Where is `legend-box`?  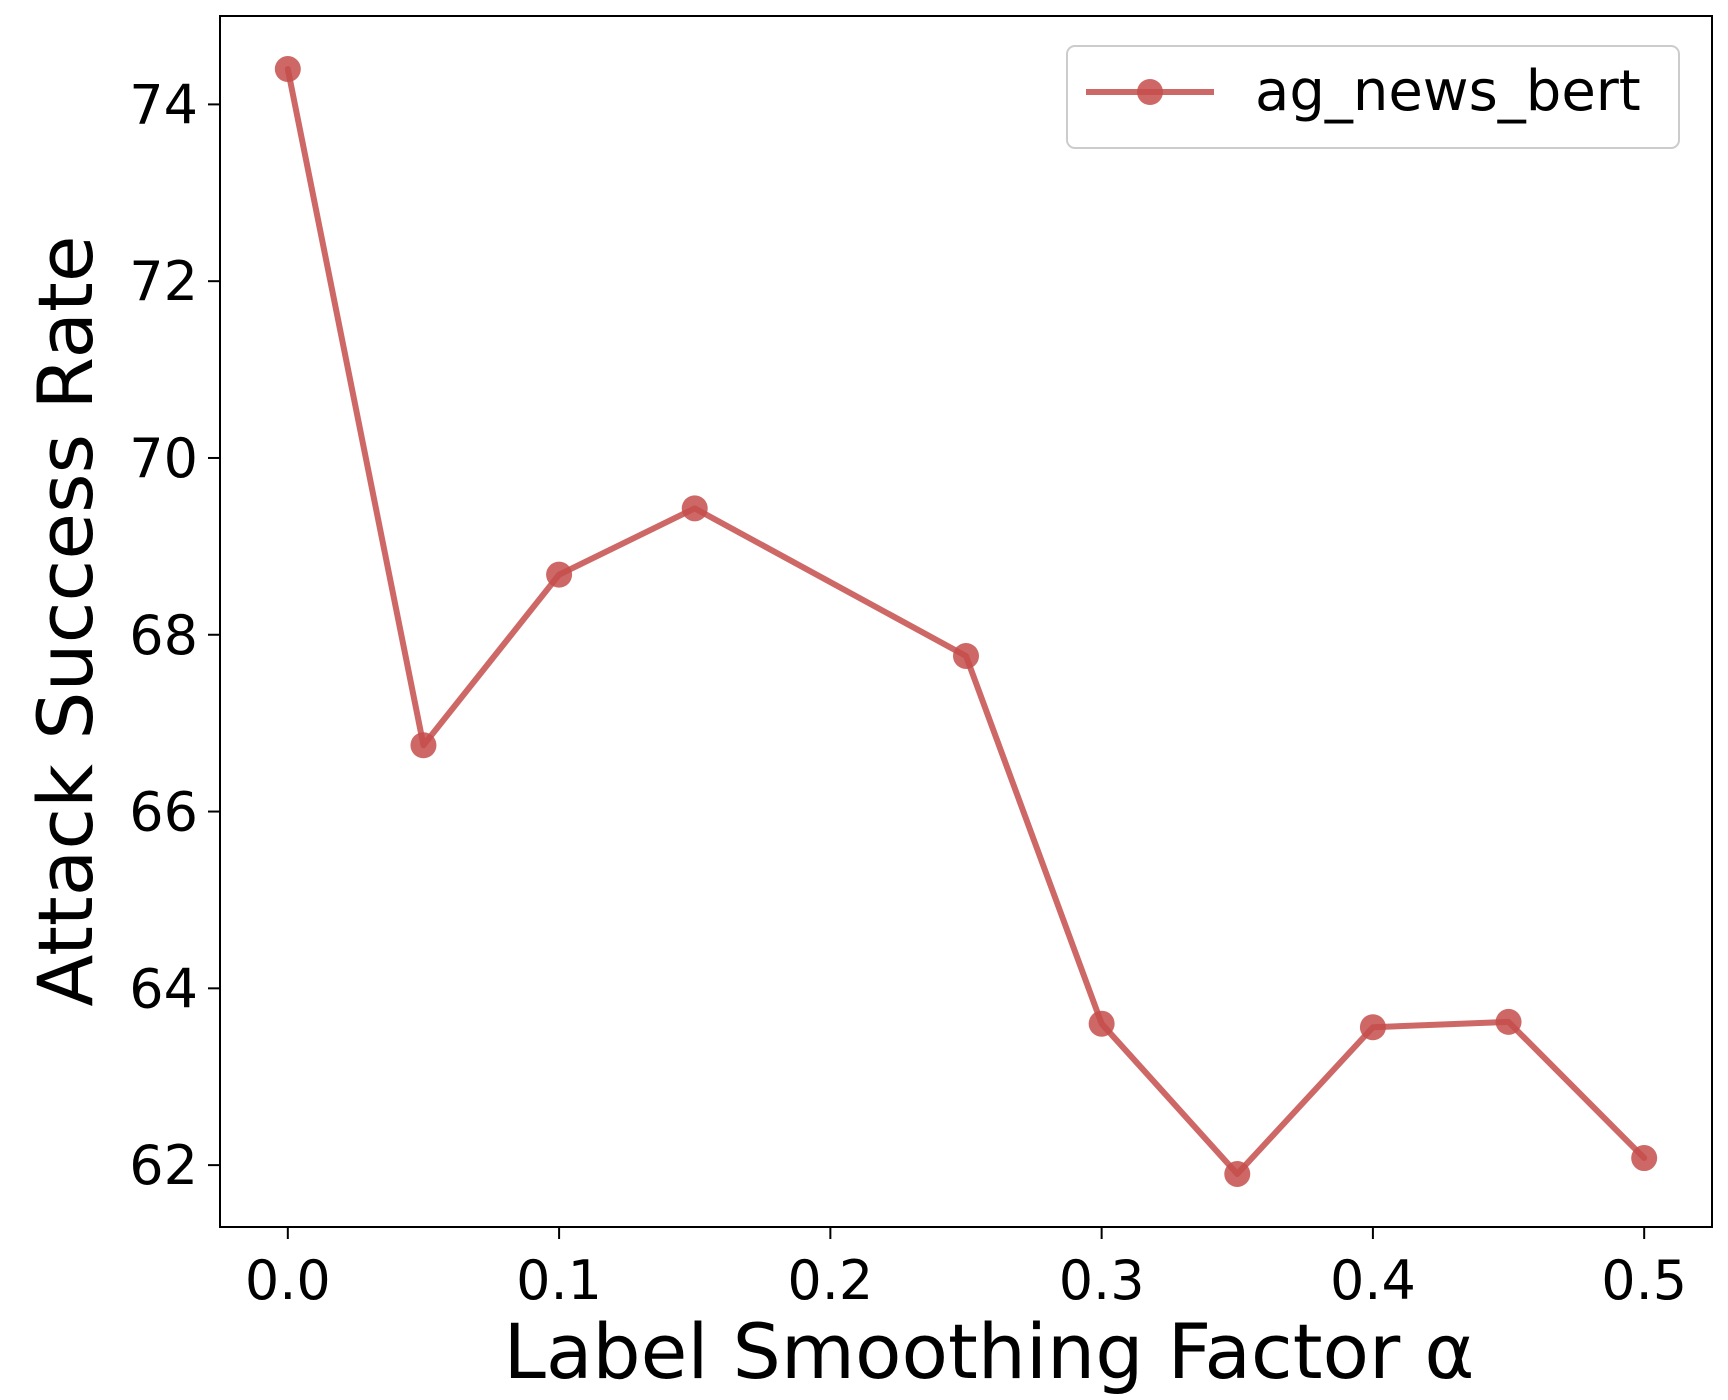
legend-box is located at coordinates (1373, 97).